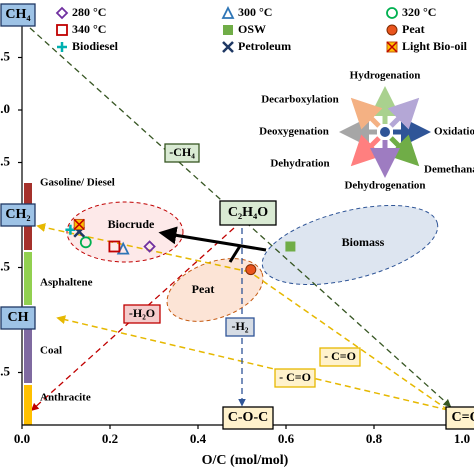 The height and width of the screenshot is (474, 474). What do you see at coordinates (300, 100) in the screenshot?
I see `compass-label: Decarboxylation` at bounding box center [300, 100].